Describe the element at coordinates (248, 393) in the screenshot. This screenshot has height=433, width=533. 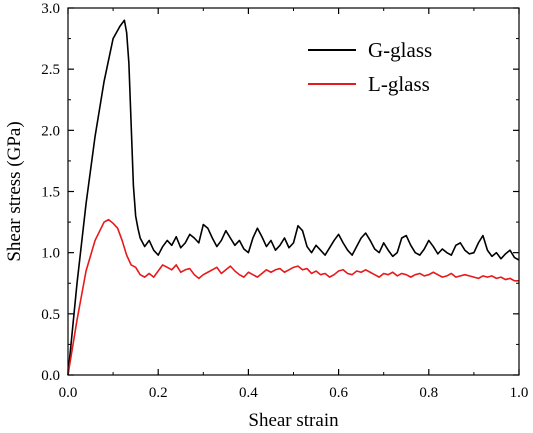
I see `x-tick-label: 0.4` at that location.